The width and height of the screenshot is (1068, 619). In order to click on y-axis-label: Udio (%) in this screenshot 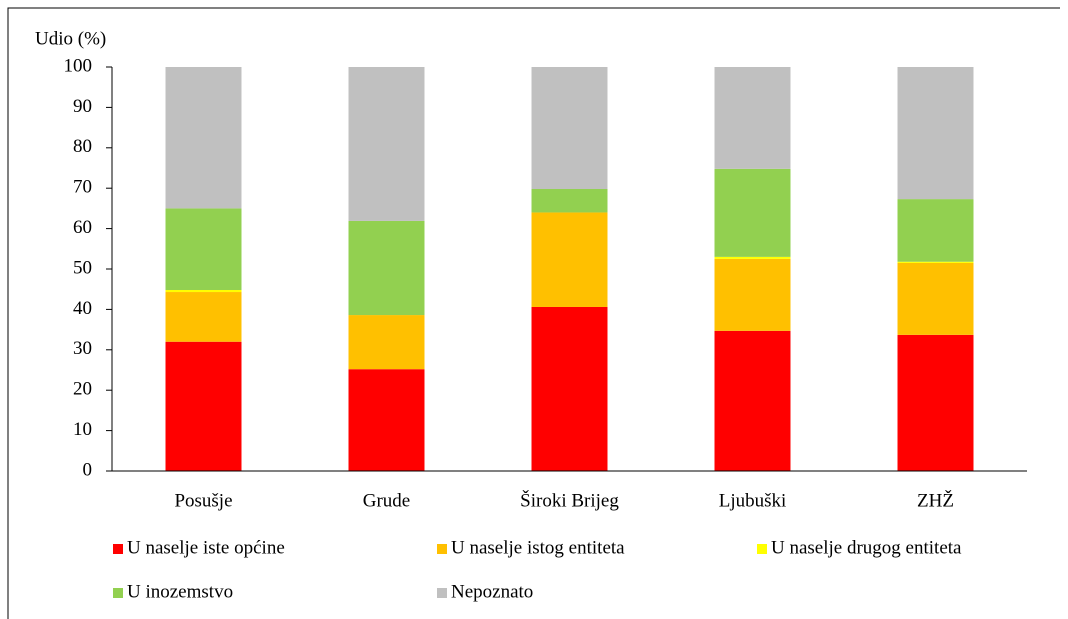, I will do `click(70, 38)`.